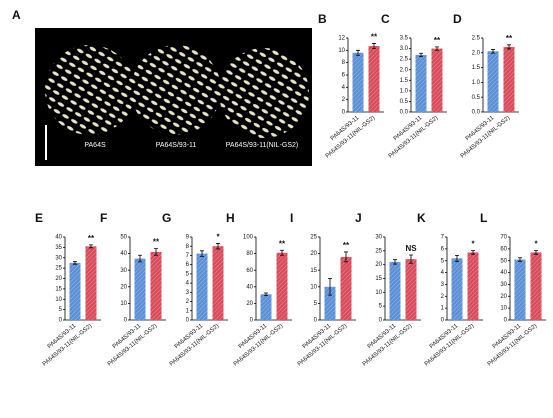 Image resolution: width=553 pixels, height=418 pixels. I want to click on y-tick-label: 12, so click(341, 39).